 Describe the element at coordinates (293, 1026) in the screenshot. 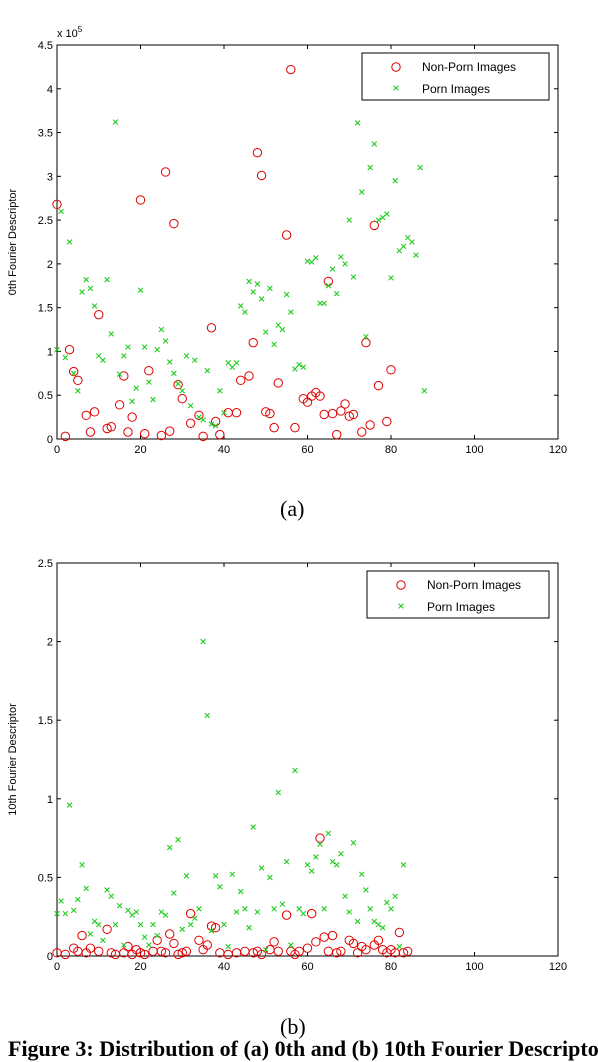

I see `panel-b-label: (b)` at that location.